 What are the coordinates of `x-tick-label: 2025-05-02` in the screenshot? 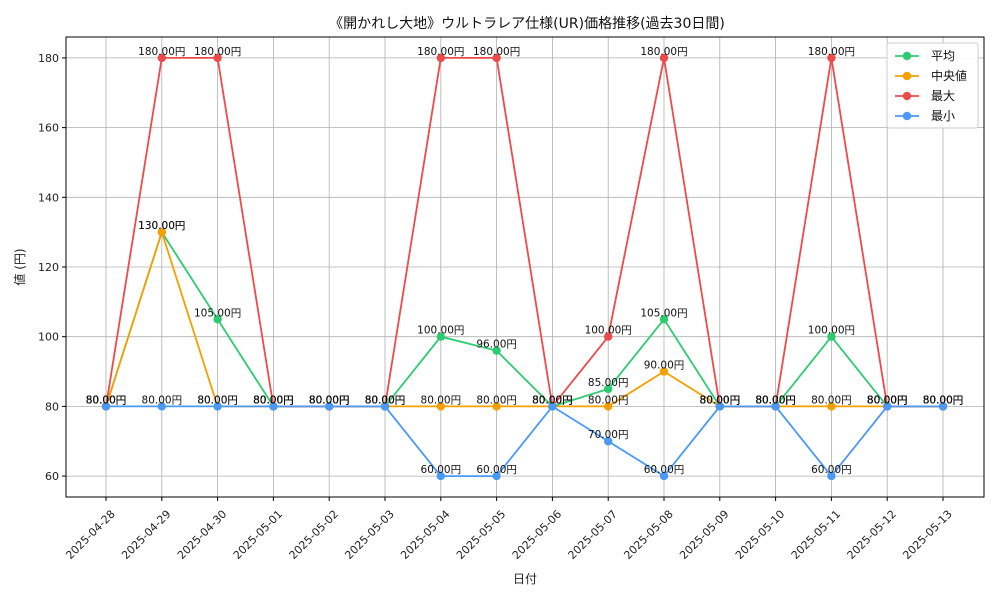 It's located at (314, 535).